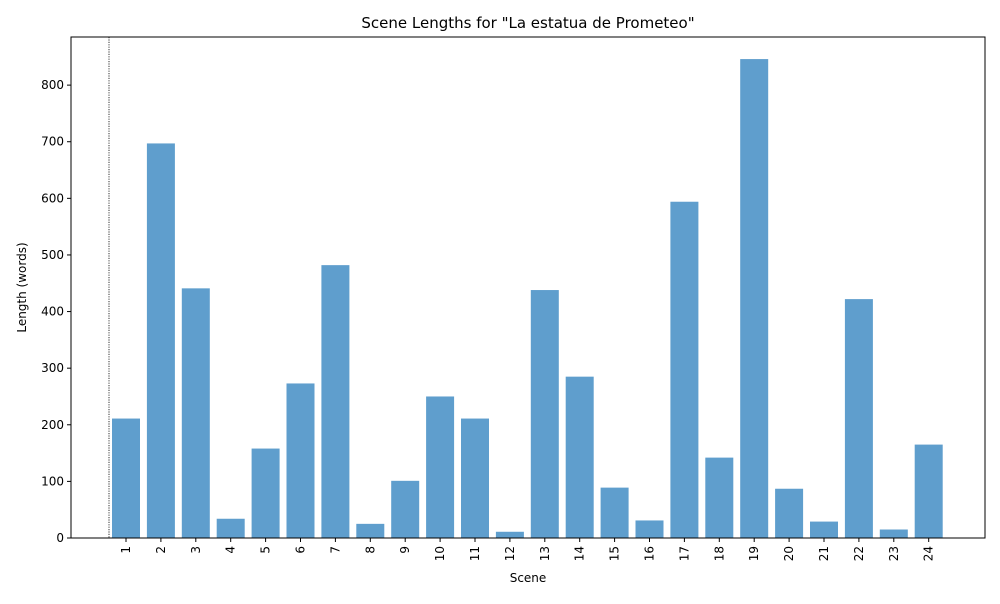 The width and height of the screenshot is (1000, 604). Describe the element at coordinates (719, 553) in the screenshot. I see `x-tick-label: 18` at that location.